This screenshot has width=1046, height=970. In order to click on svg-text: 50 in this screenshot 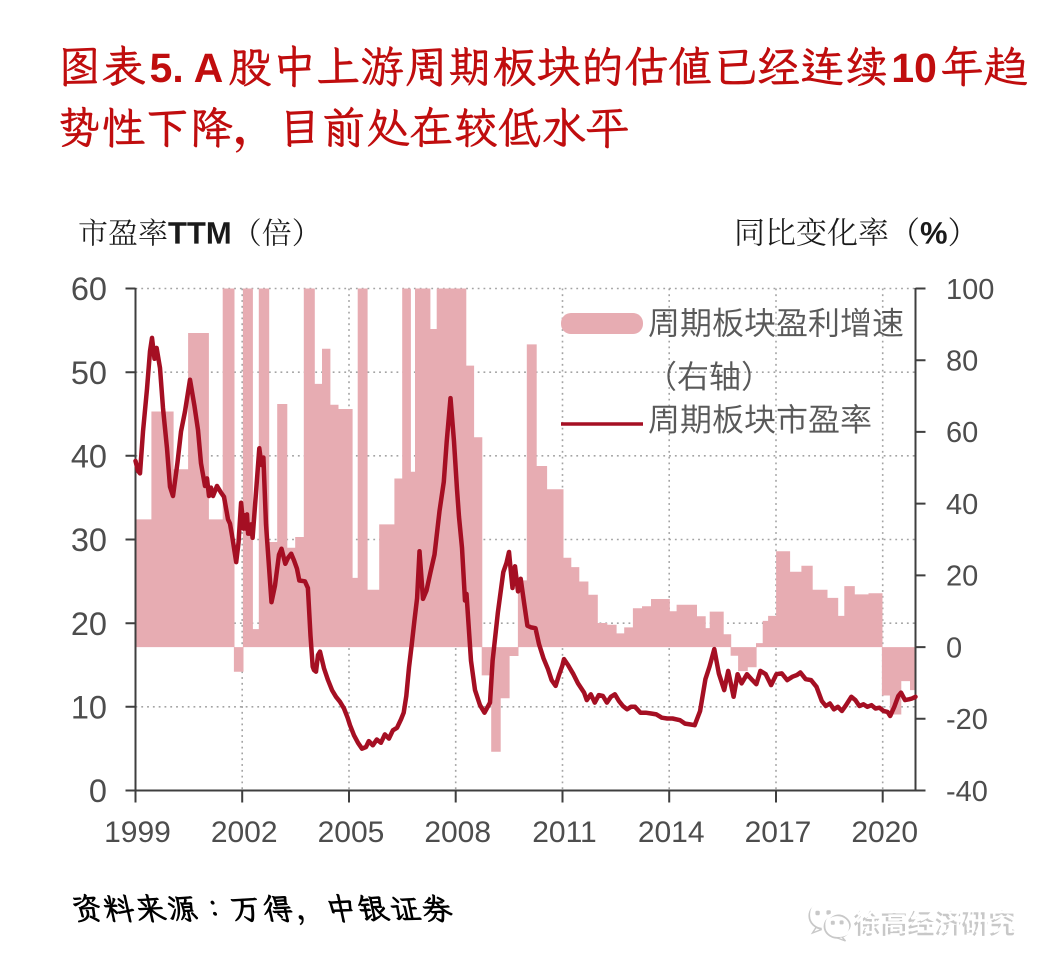, I will do `click(89, 373)`.